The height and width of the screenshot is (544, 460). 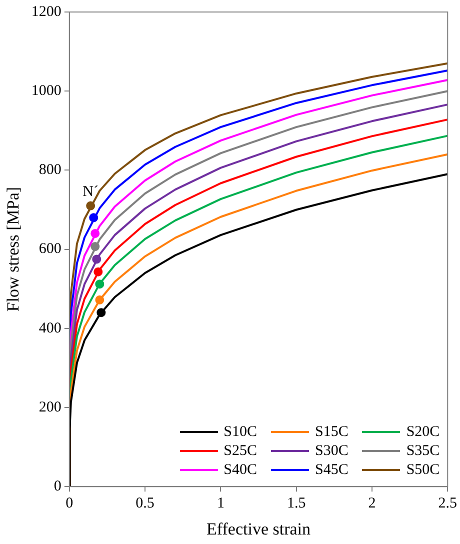 What do you see at coordinates (240, 451) in the screenshot?
I see `legend-label: S25C` at bounding box center [240, 451].